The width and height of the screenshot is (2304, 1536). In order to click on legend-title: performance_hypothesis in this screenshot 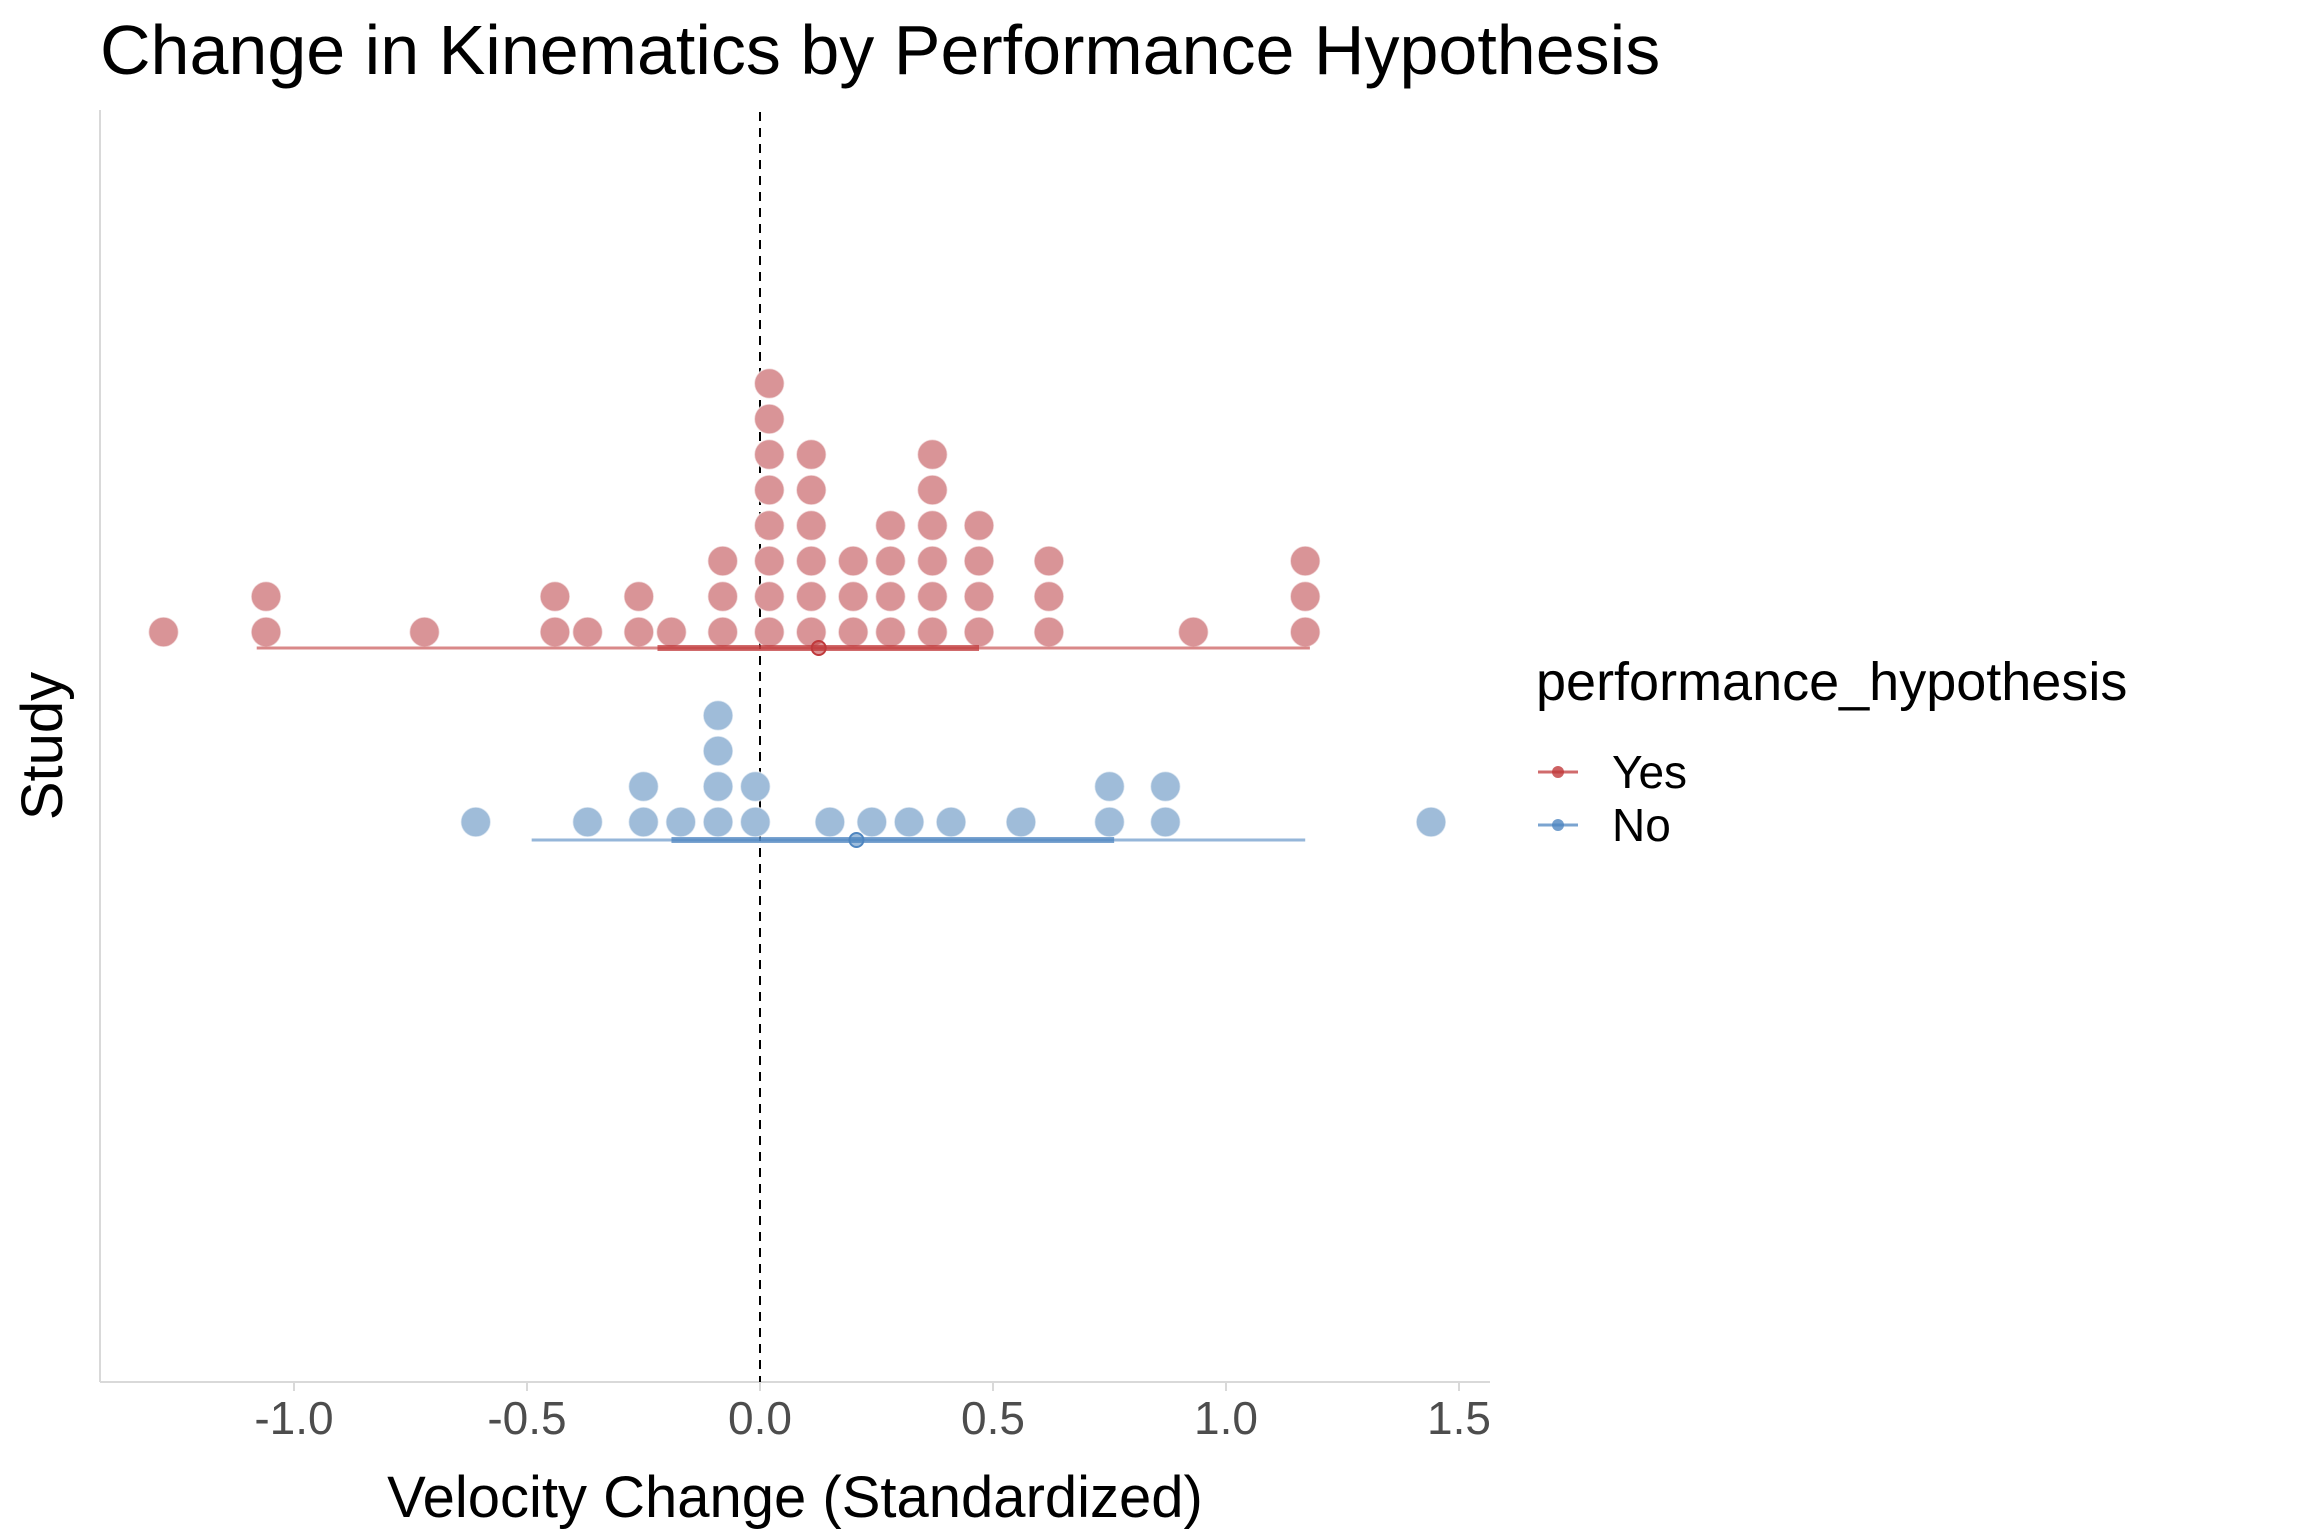, I will do `click(1831, 682)`.